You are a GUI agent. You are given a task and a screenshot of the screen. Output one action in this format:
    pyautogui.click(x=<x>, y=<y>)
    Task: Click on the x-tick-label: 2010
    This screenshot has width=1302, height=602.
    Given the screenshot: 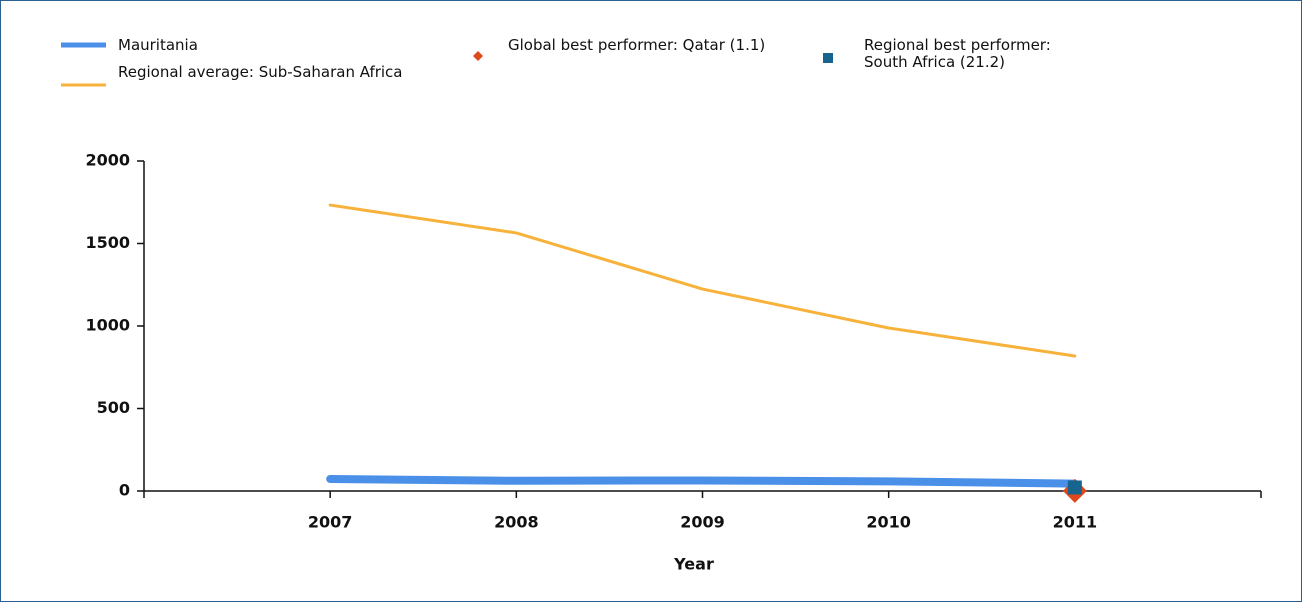 What is the action you would take?
    pyautogui.click(x=888, y=522)
    